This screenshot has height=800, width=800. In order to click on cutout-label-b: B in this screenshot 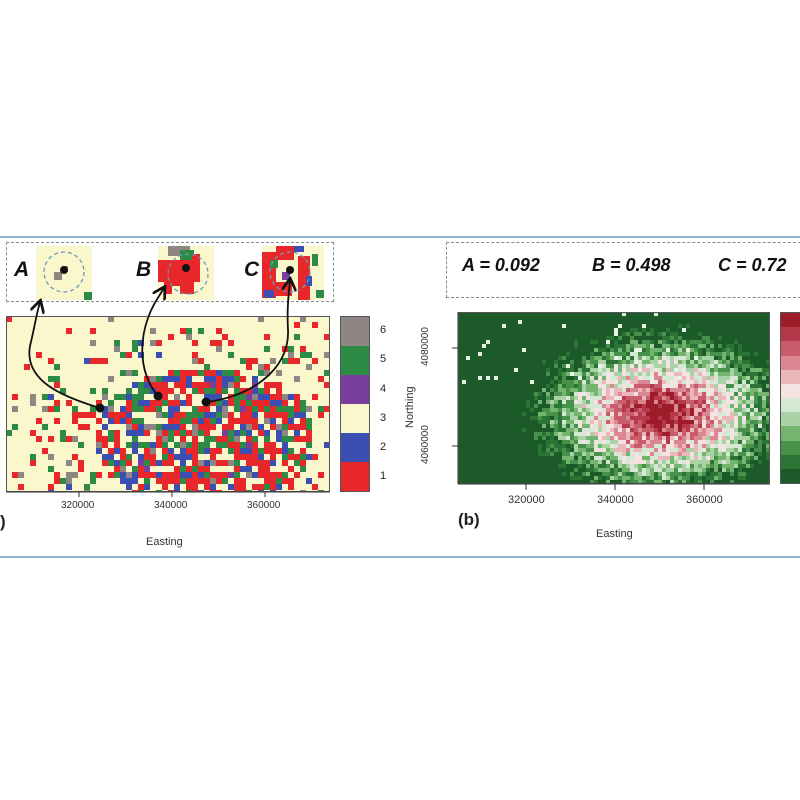, I will do `click(144, 269)`.